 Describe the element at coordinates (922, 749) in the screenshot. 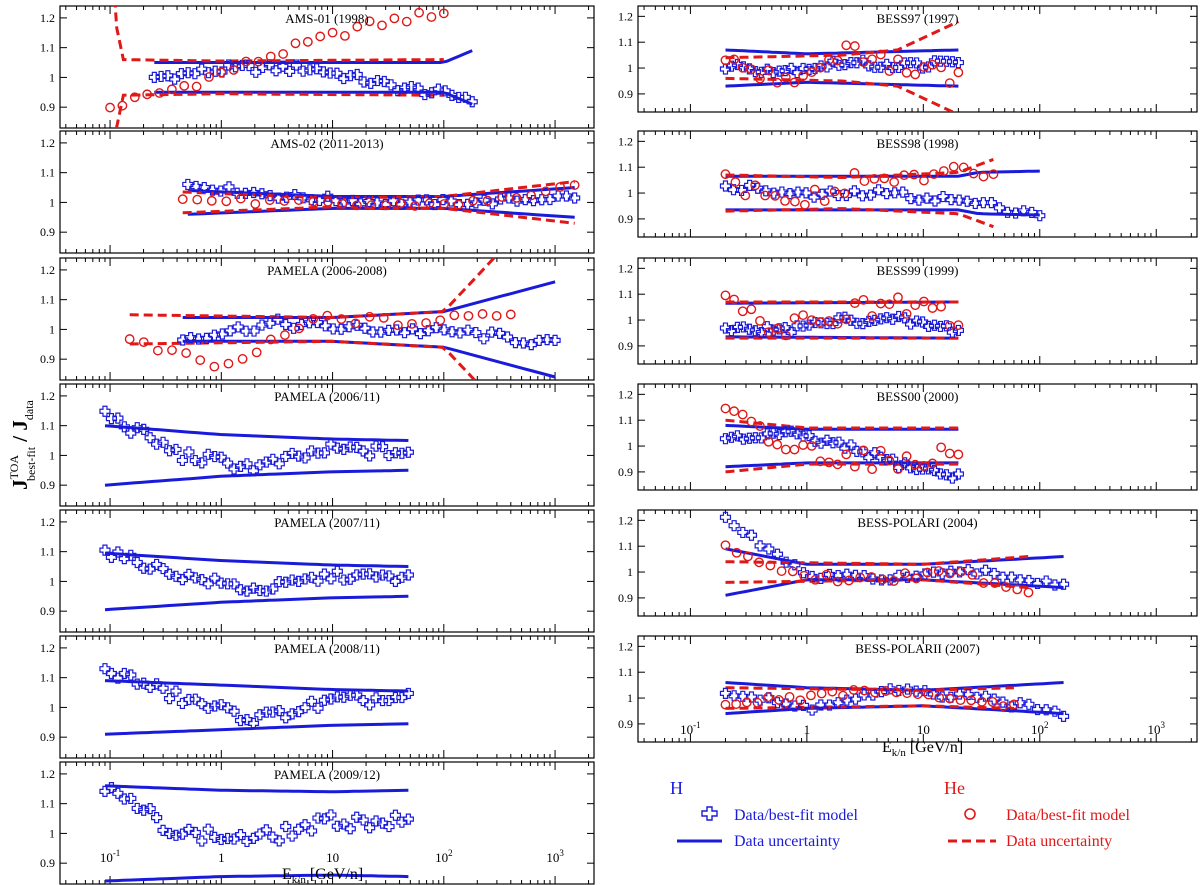

I see `x-axis-label-right: Ek/n [GeV/n]` at that location.